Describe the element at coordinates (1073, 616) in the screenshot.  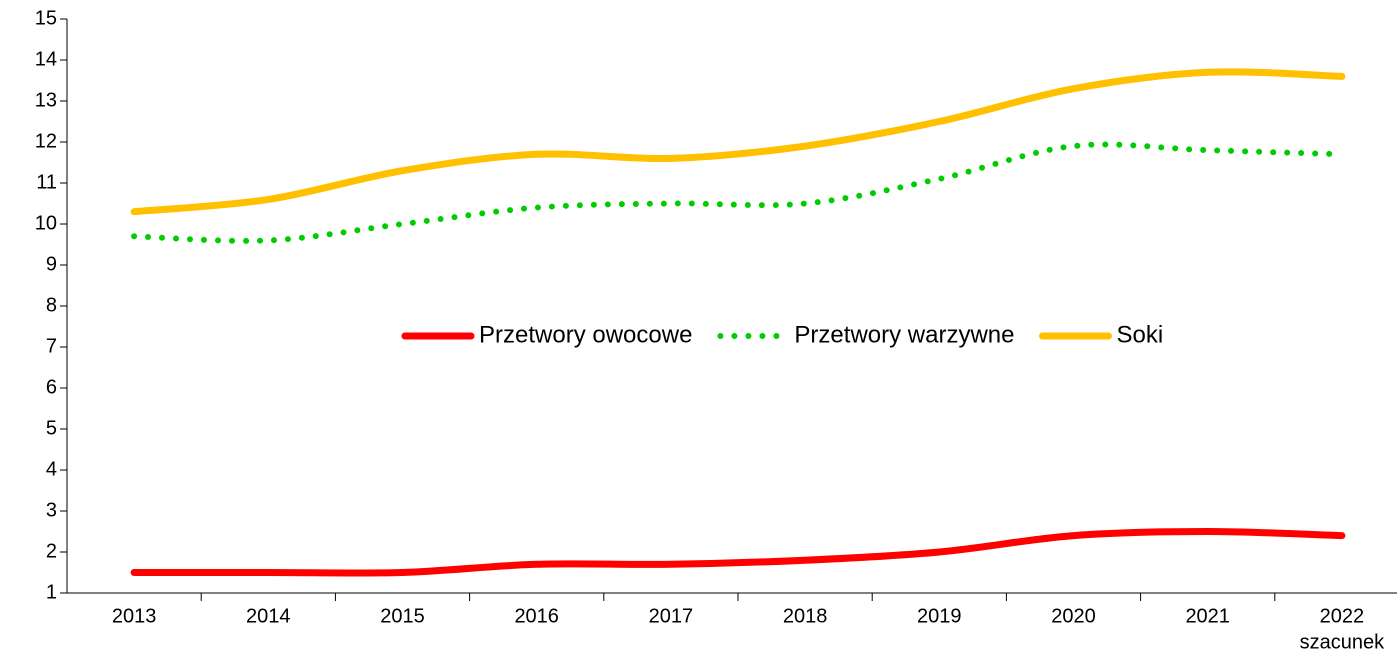
I see `x-tick-label: 2020` at that location.